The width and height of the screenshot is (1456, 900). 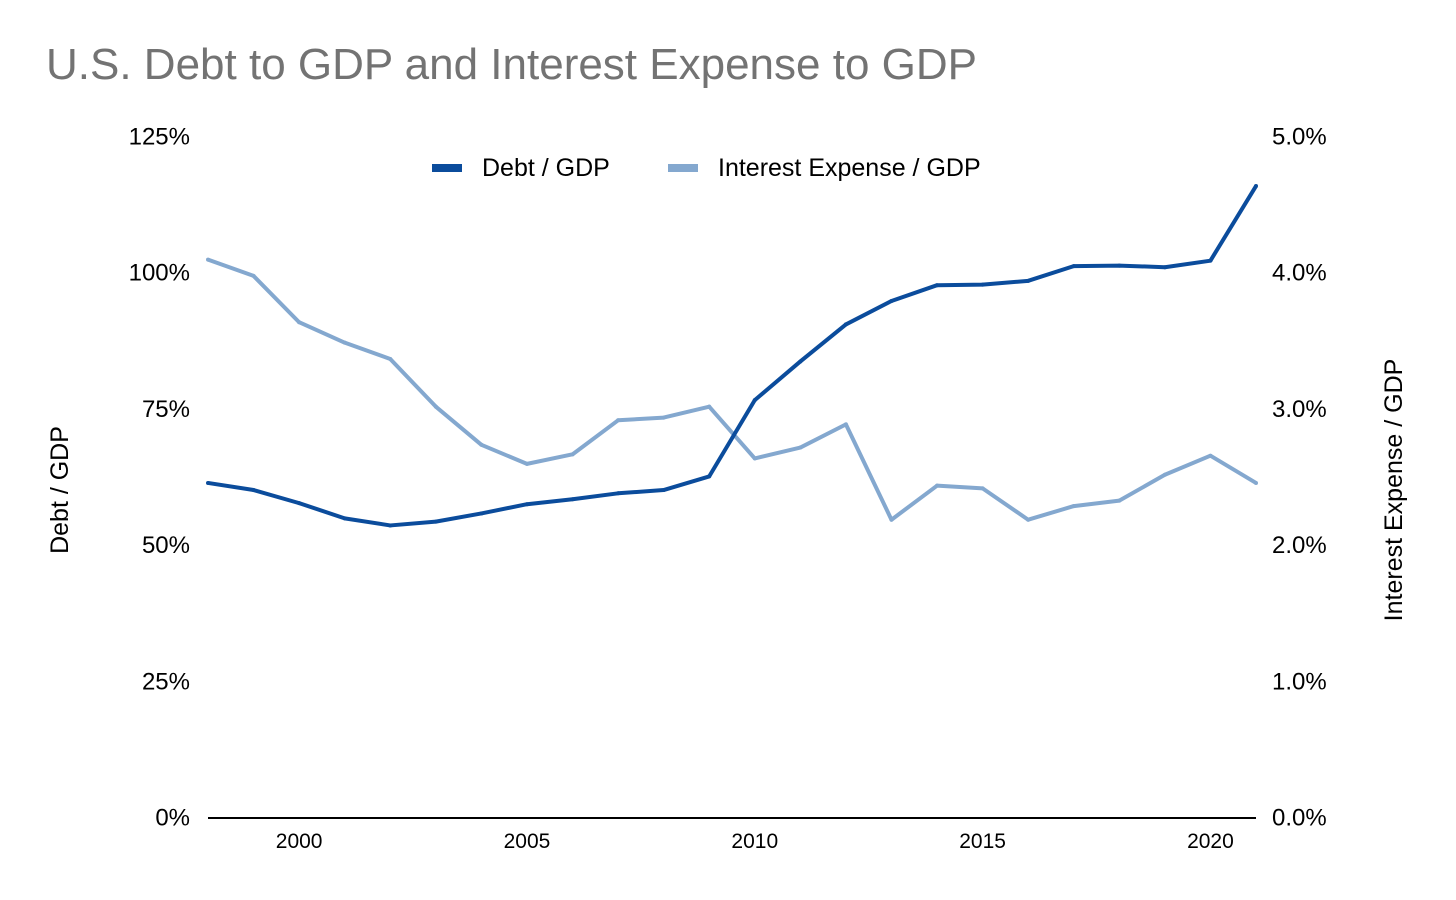 What do you see at coordinates (60, 490) in the screenshot?
I see `left-axis-title: Debt / GDP` at bounding box center [60, 490].